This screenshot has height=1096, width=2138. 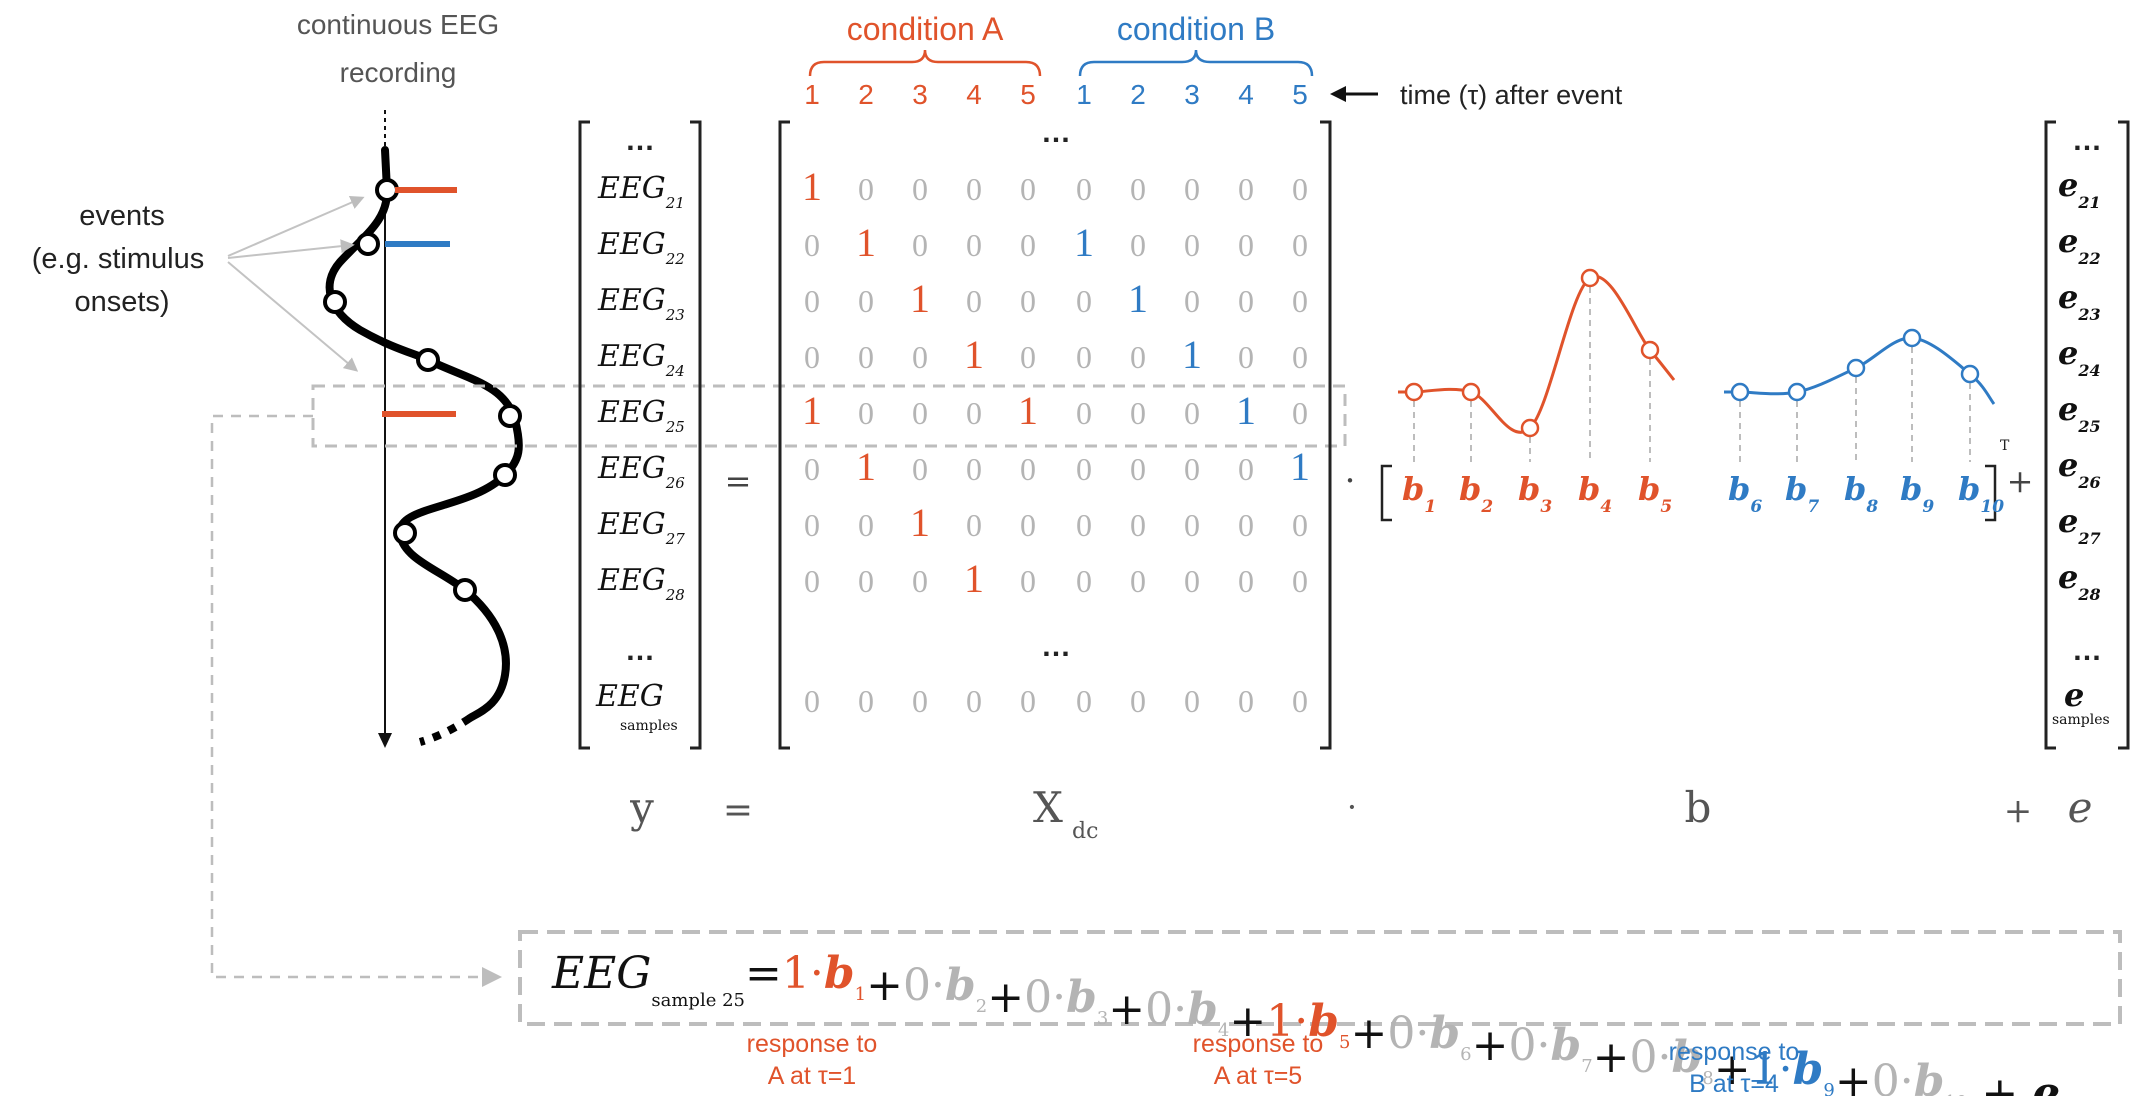 I want to click on e-left-bracket, so click(x=2050, y=435).